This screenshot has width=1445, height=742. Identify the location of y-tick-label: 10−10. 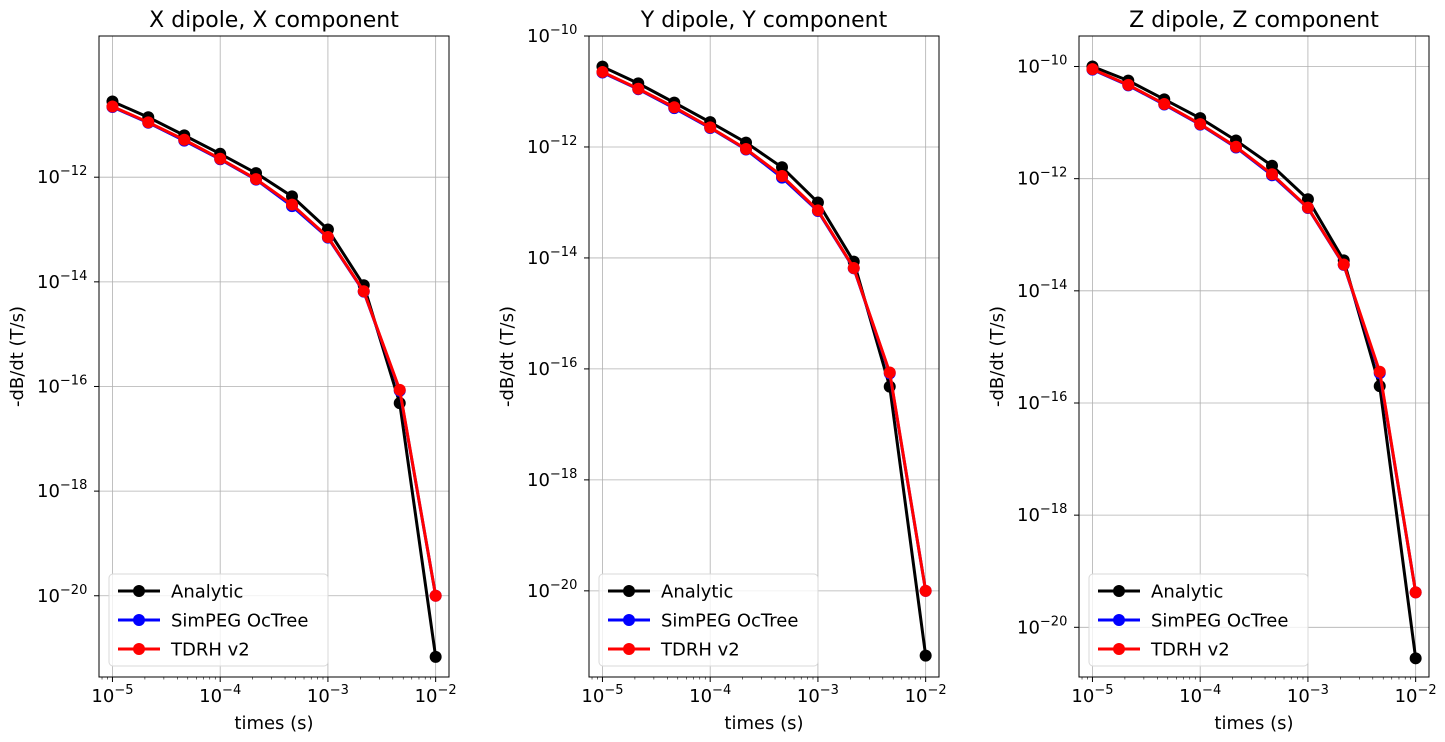
(1042, 66).